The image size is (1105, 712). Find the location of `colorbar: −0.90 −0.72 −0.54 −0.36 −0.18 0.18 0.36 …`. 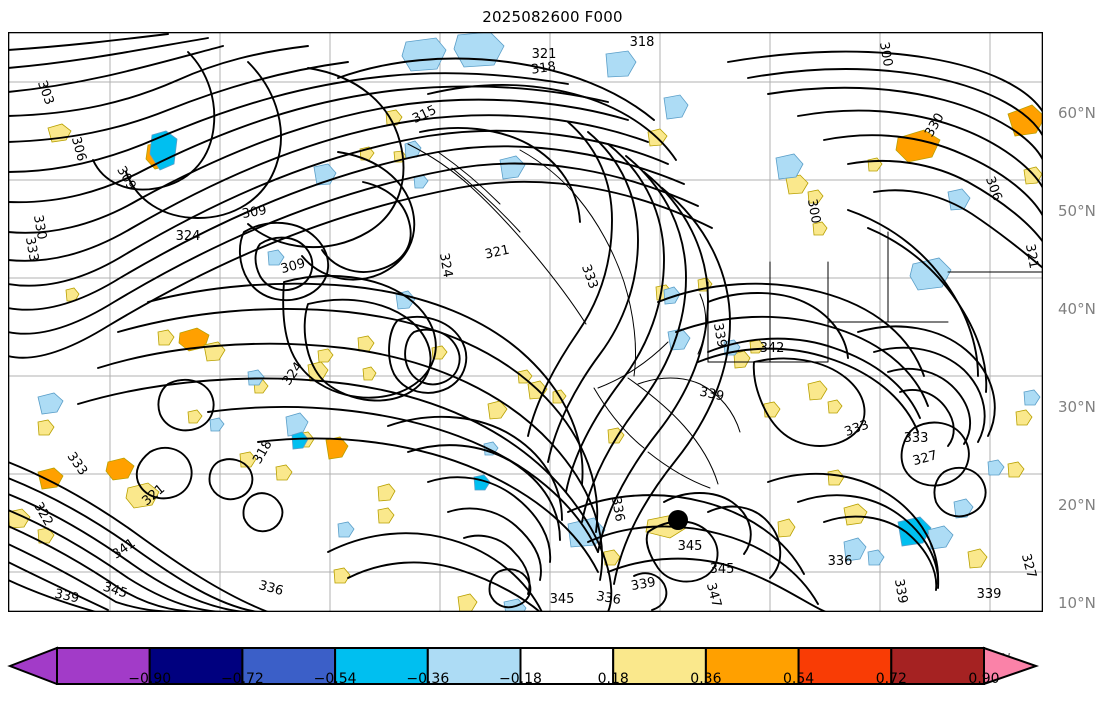

colorbar: −0.90 −0.72 −0.54 −0.36 −0.18 0.18 0.36 … is located at coordinates (552, 678).